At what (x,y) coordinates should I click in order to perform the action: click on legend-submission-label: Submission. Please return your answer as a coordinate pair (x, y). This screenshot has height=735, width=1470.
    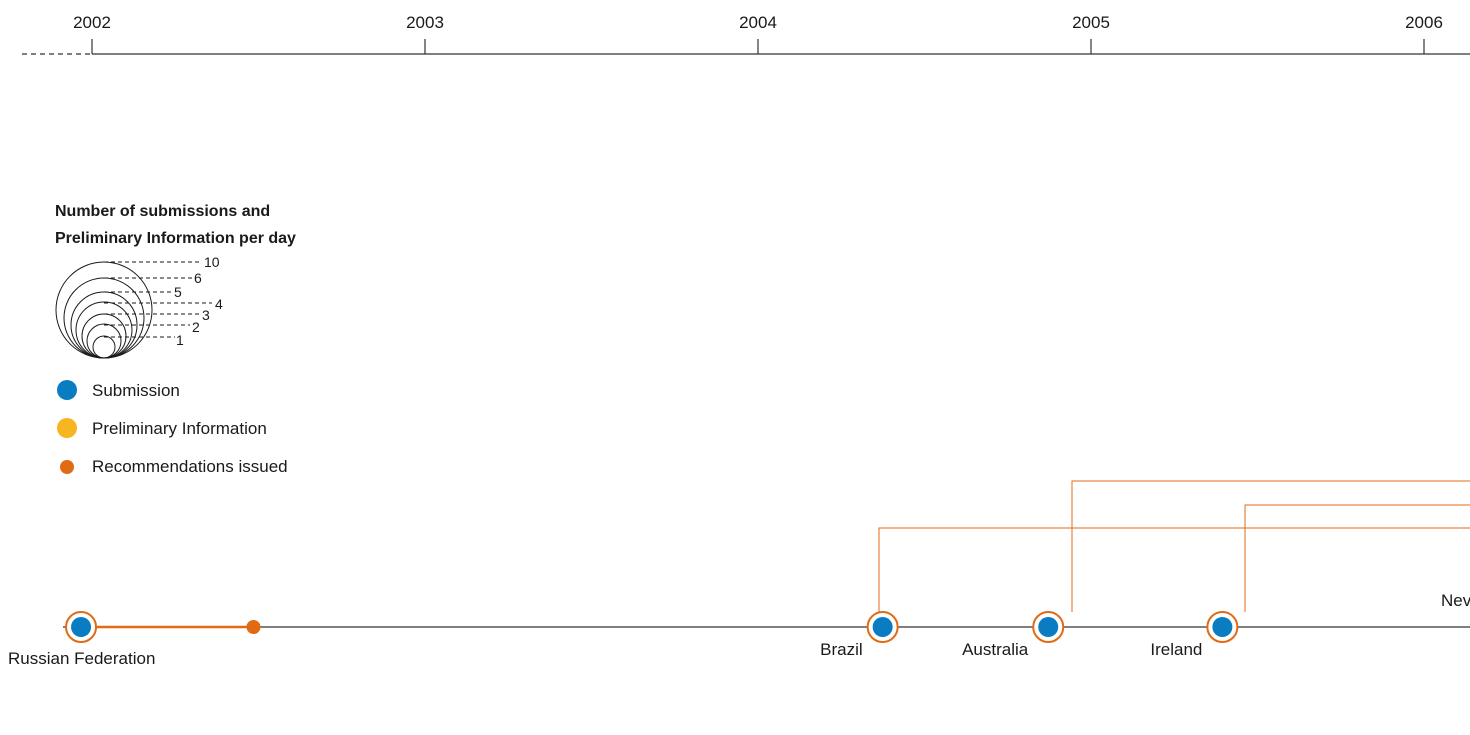
    Looking at the image, I should click on (136, 390).